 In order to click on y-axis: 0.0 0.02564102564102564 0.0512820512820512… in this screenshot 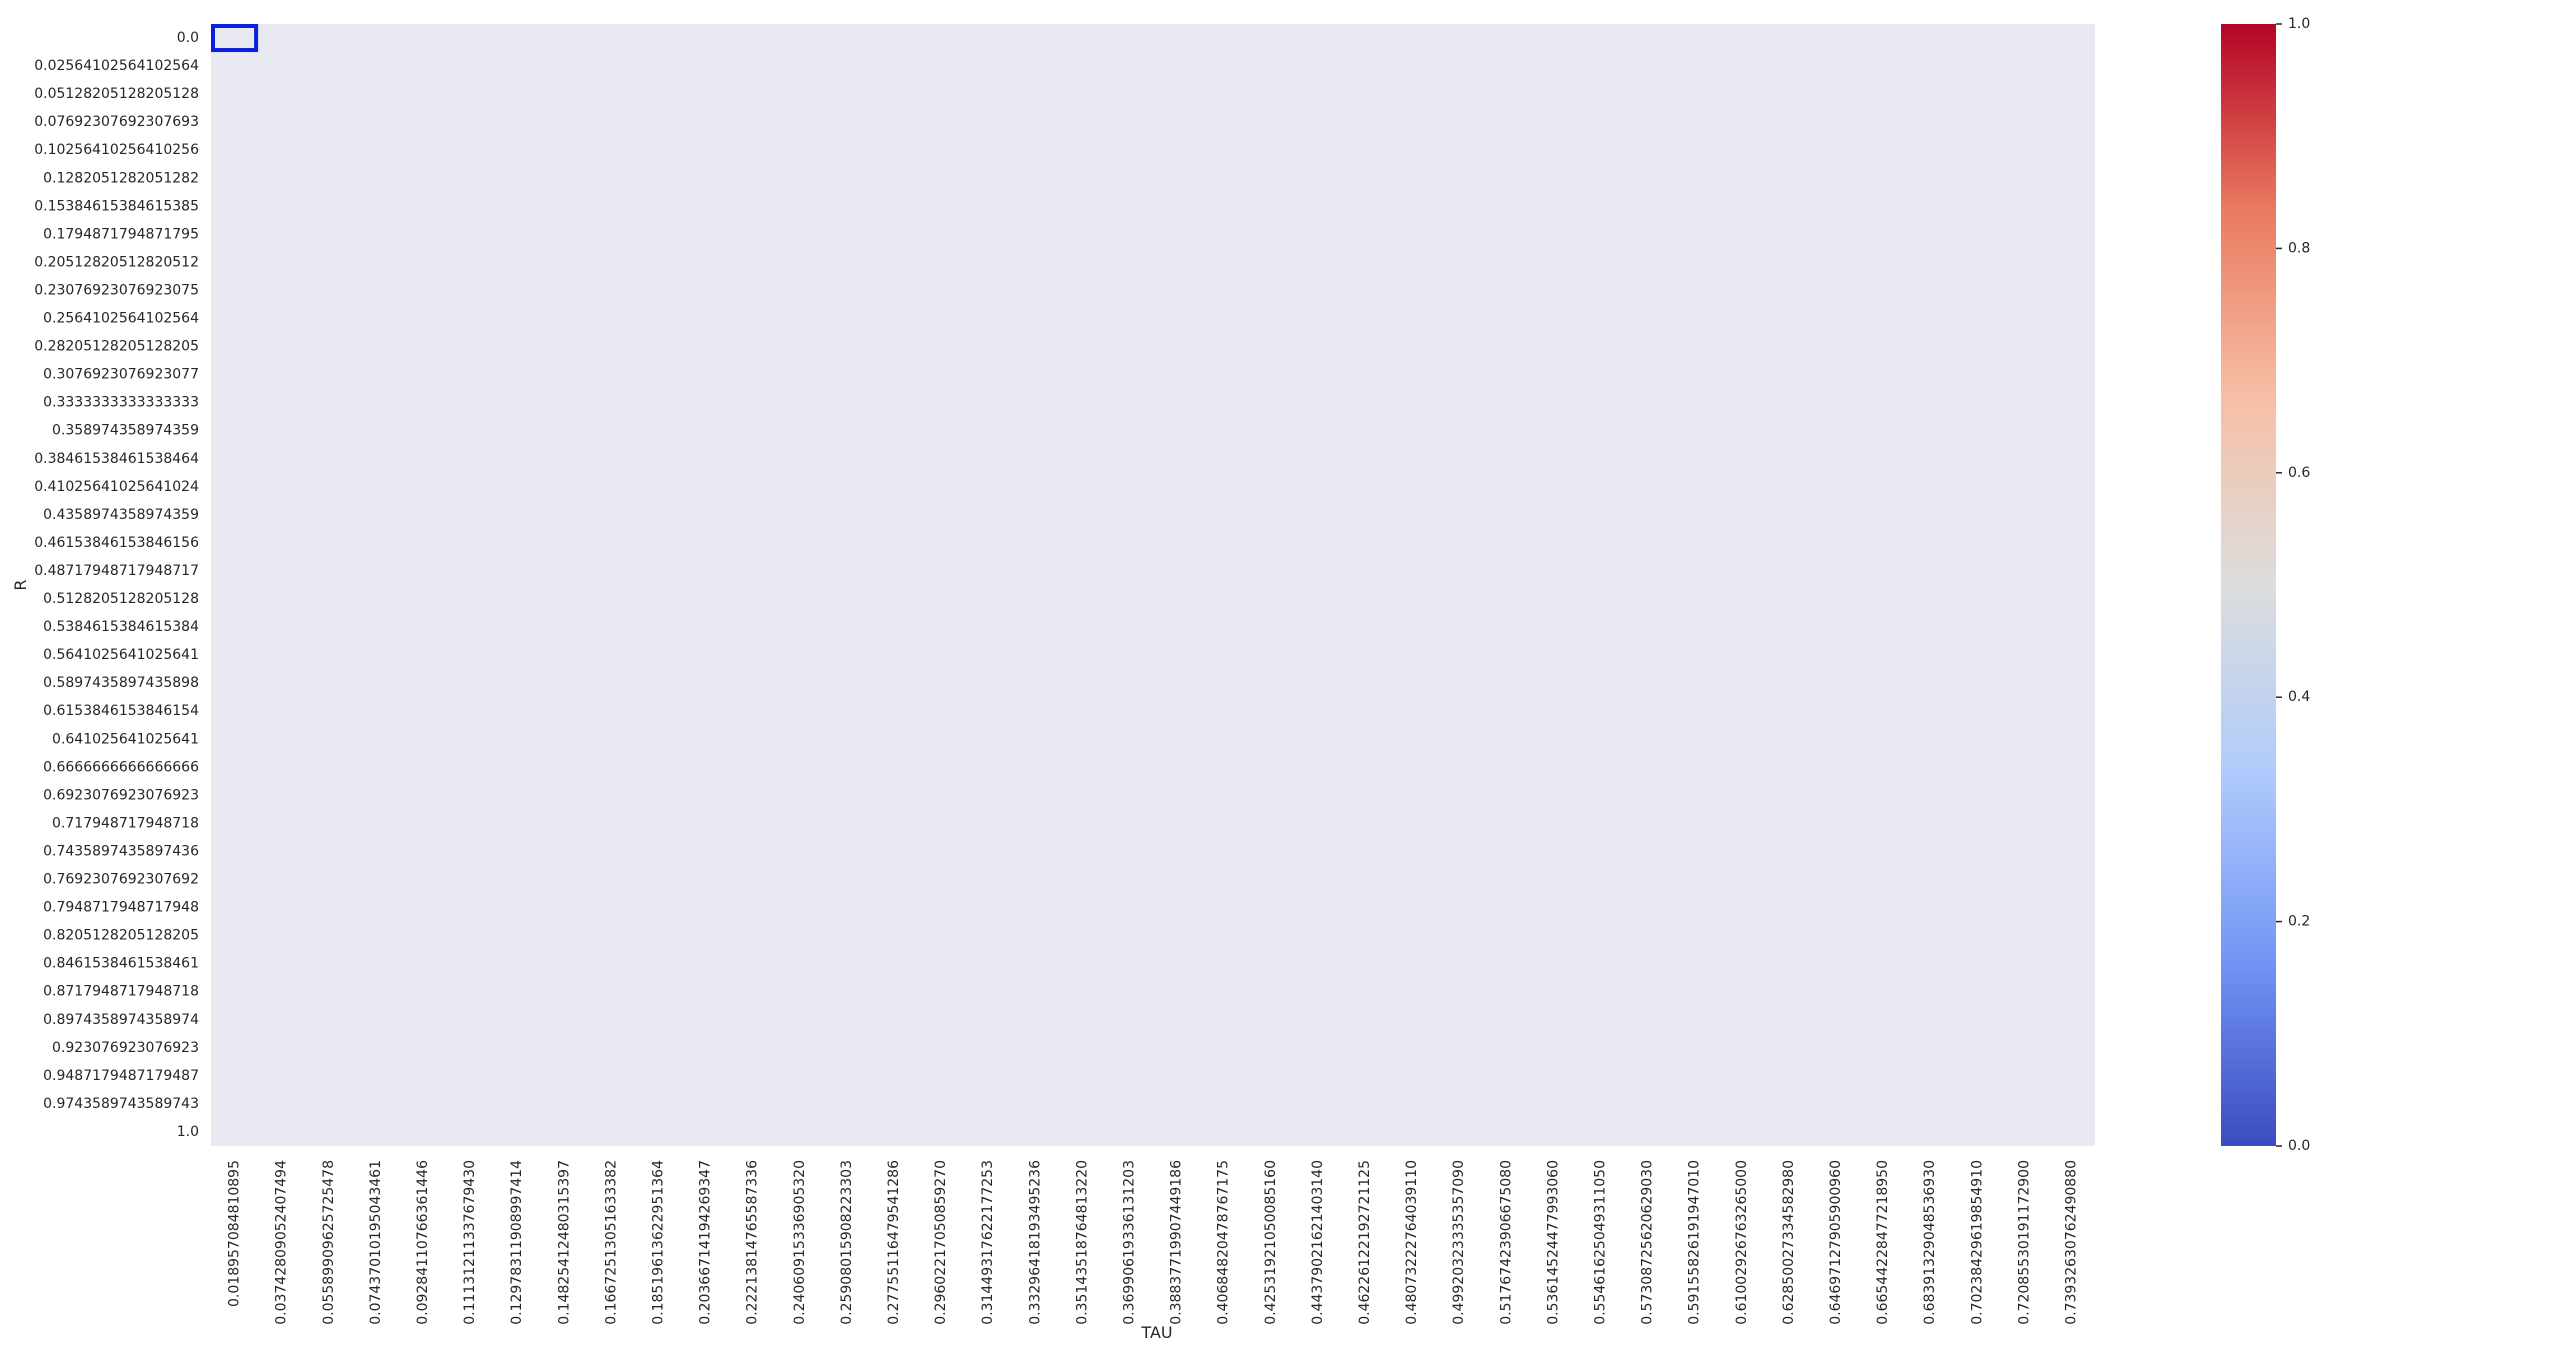, I will do `click(116, 585)`.